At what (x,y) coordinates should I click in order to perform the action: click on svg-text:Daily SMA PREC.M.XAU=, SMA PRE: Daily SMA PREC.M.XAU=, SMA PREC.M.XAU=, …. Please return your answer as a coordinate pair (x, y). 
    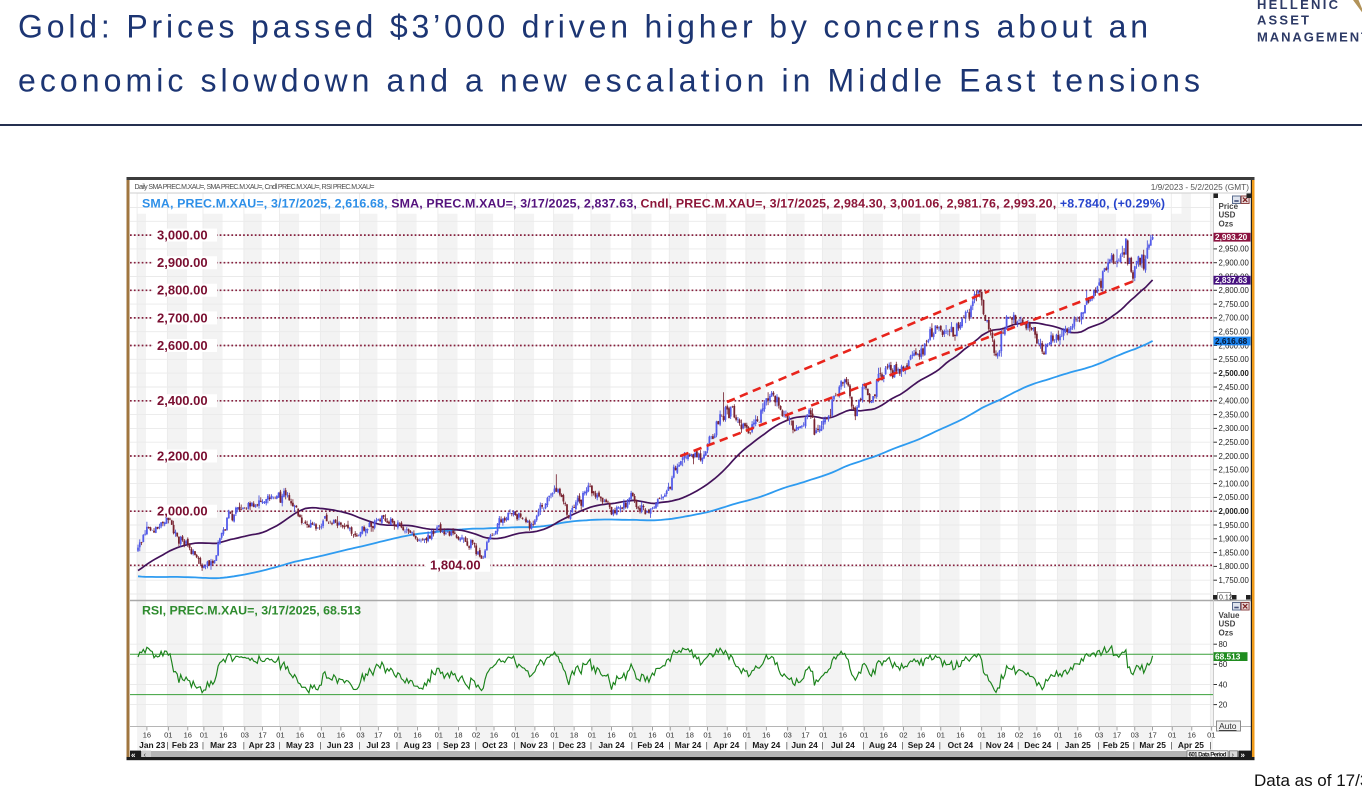
    Looking at the image, I should click on (255, 187).